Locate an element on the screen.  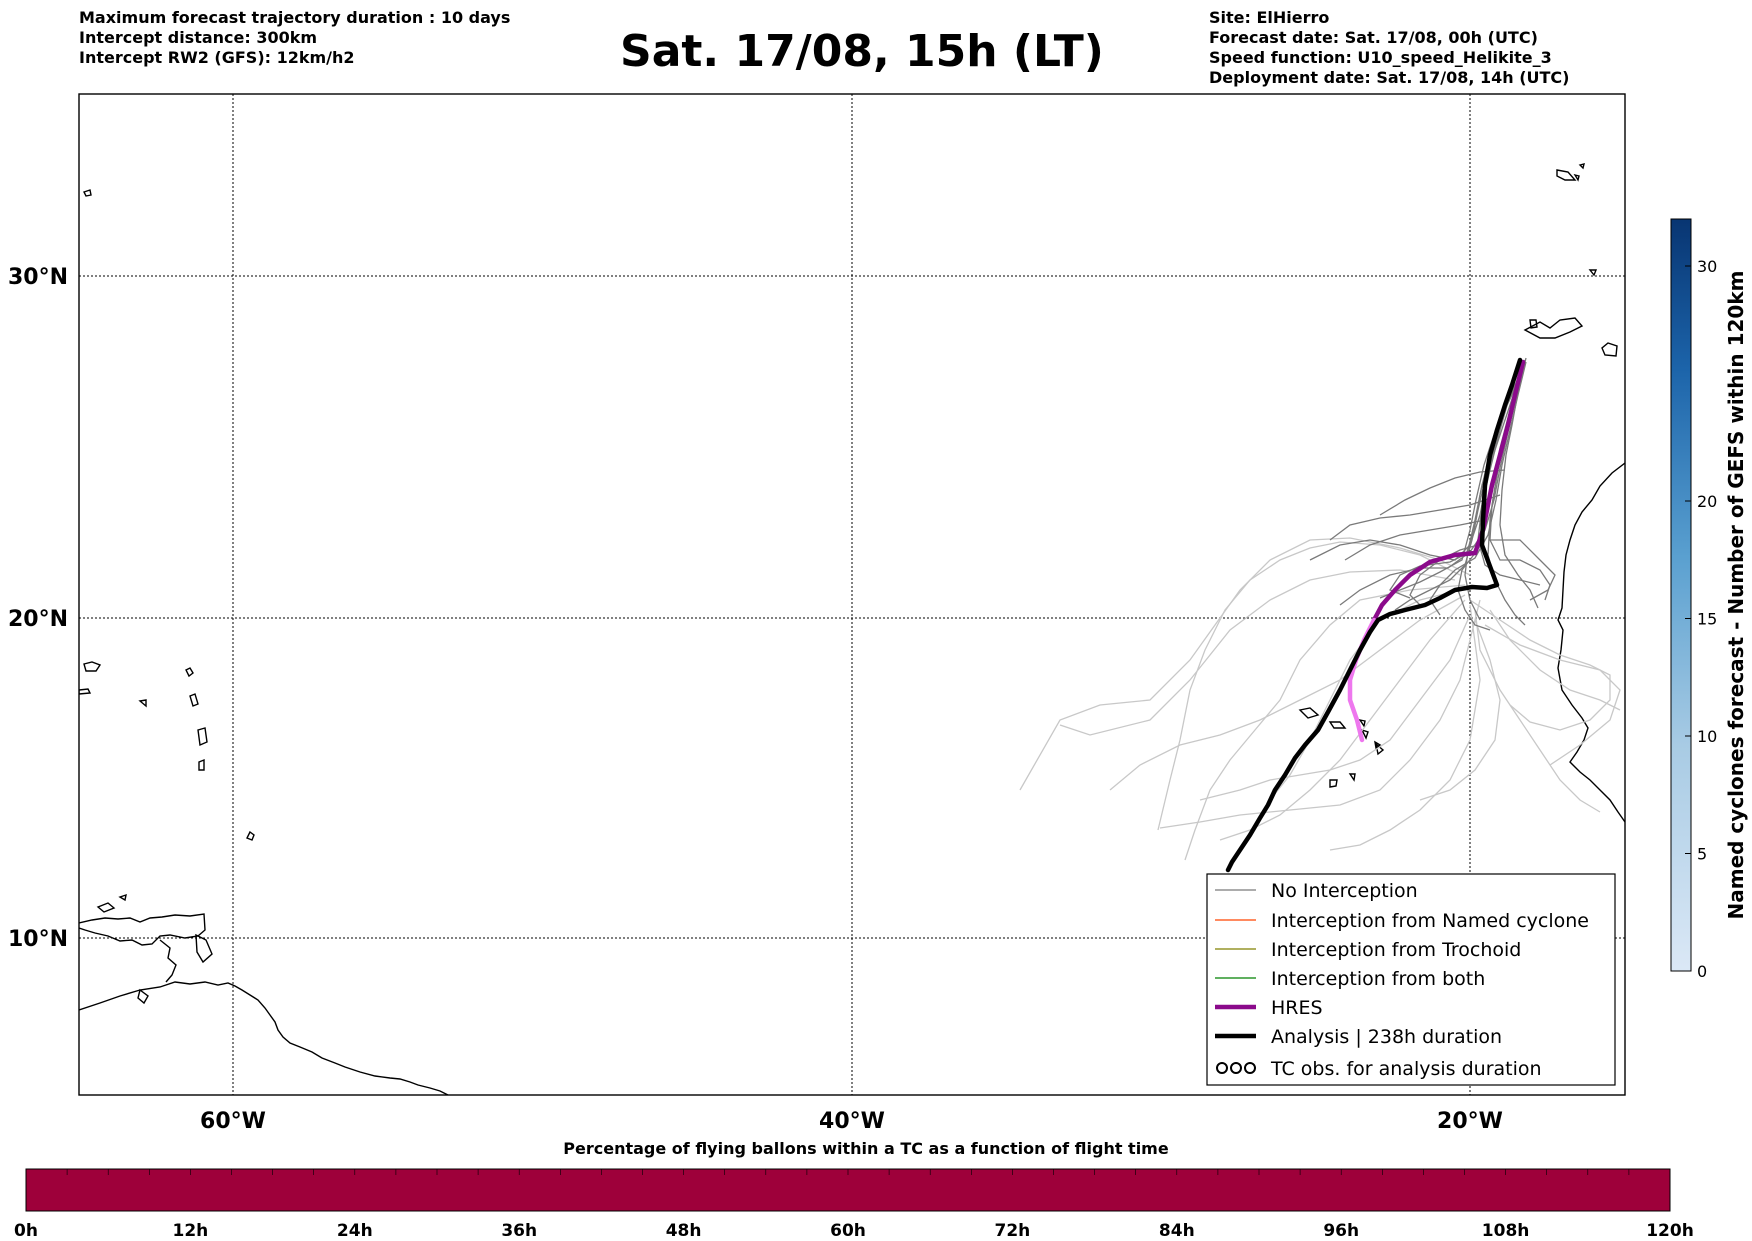
legend-label-trochoid: Interception from Trochoid is located at coordinates (1396, 950).